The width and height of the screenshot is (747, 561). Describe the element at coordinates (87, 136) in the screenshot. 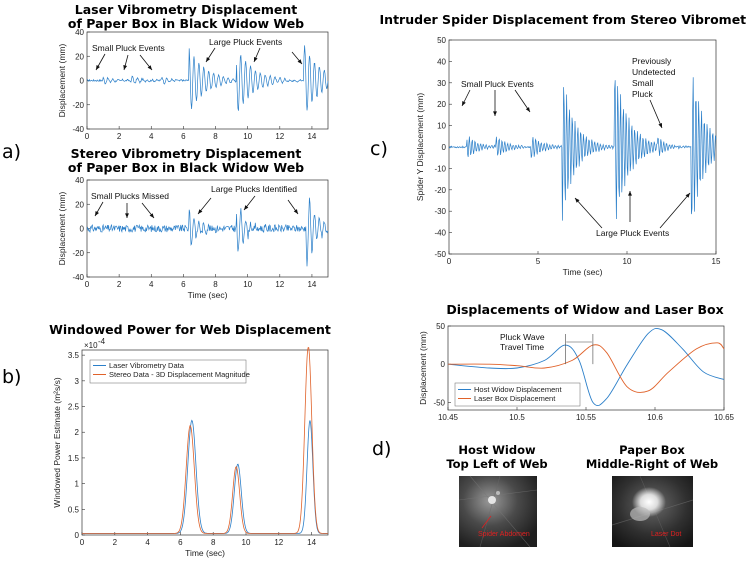

I see `chart-a1-xtick-label: 0` at that location.